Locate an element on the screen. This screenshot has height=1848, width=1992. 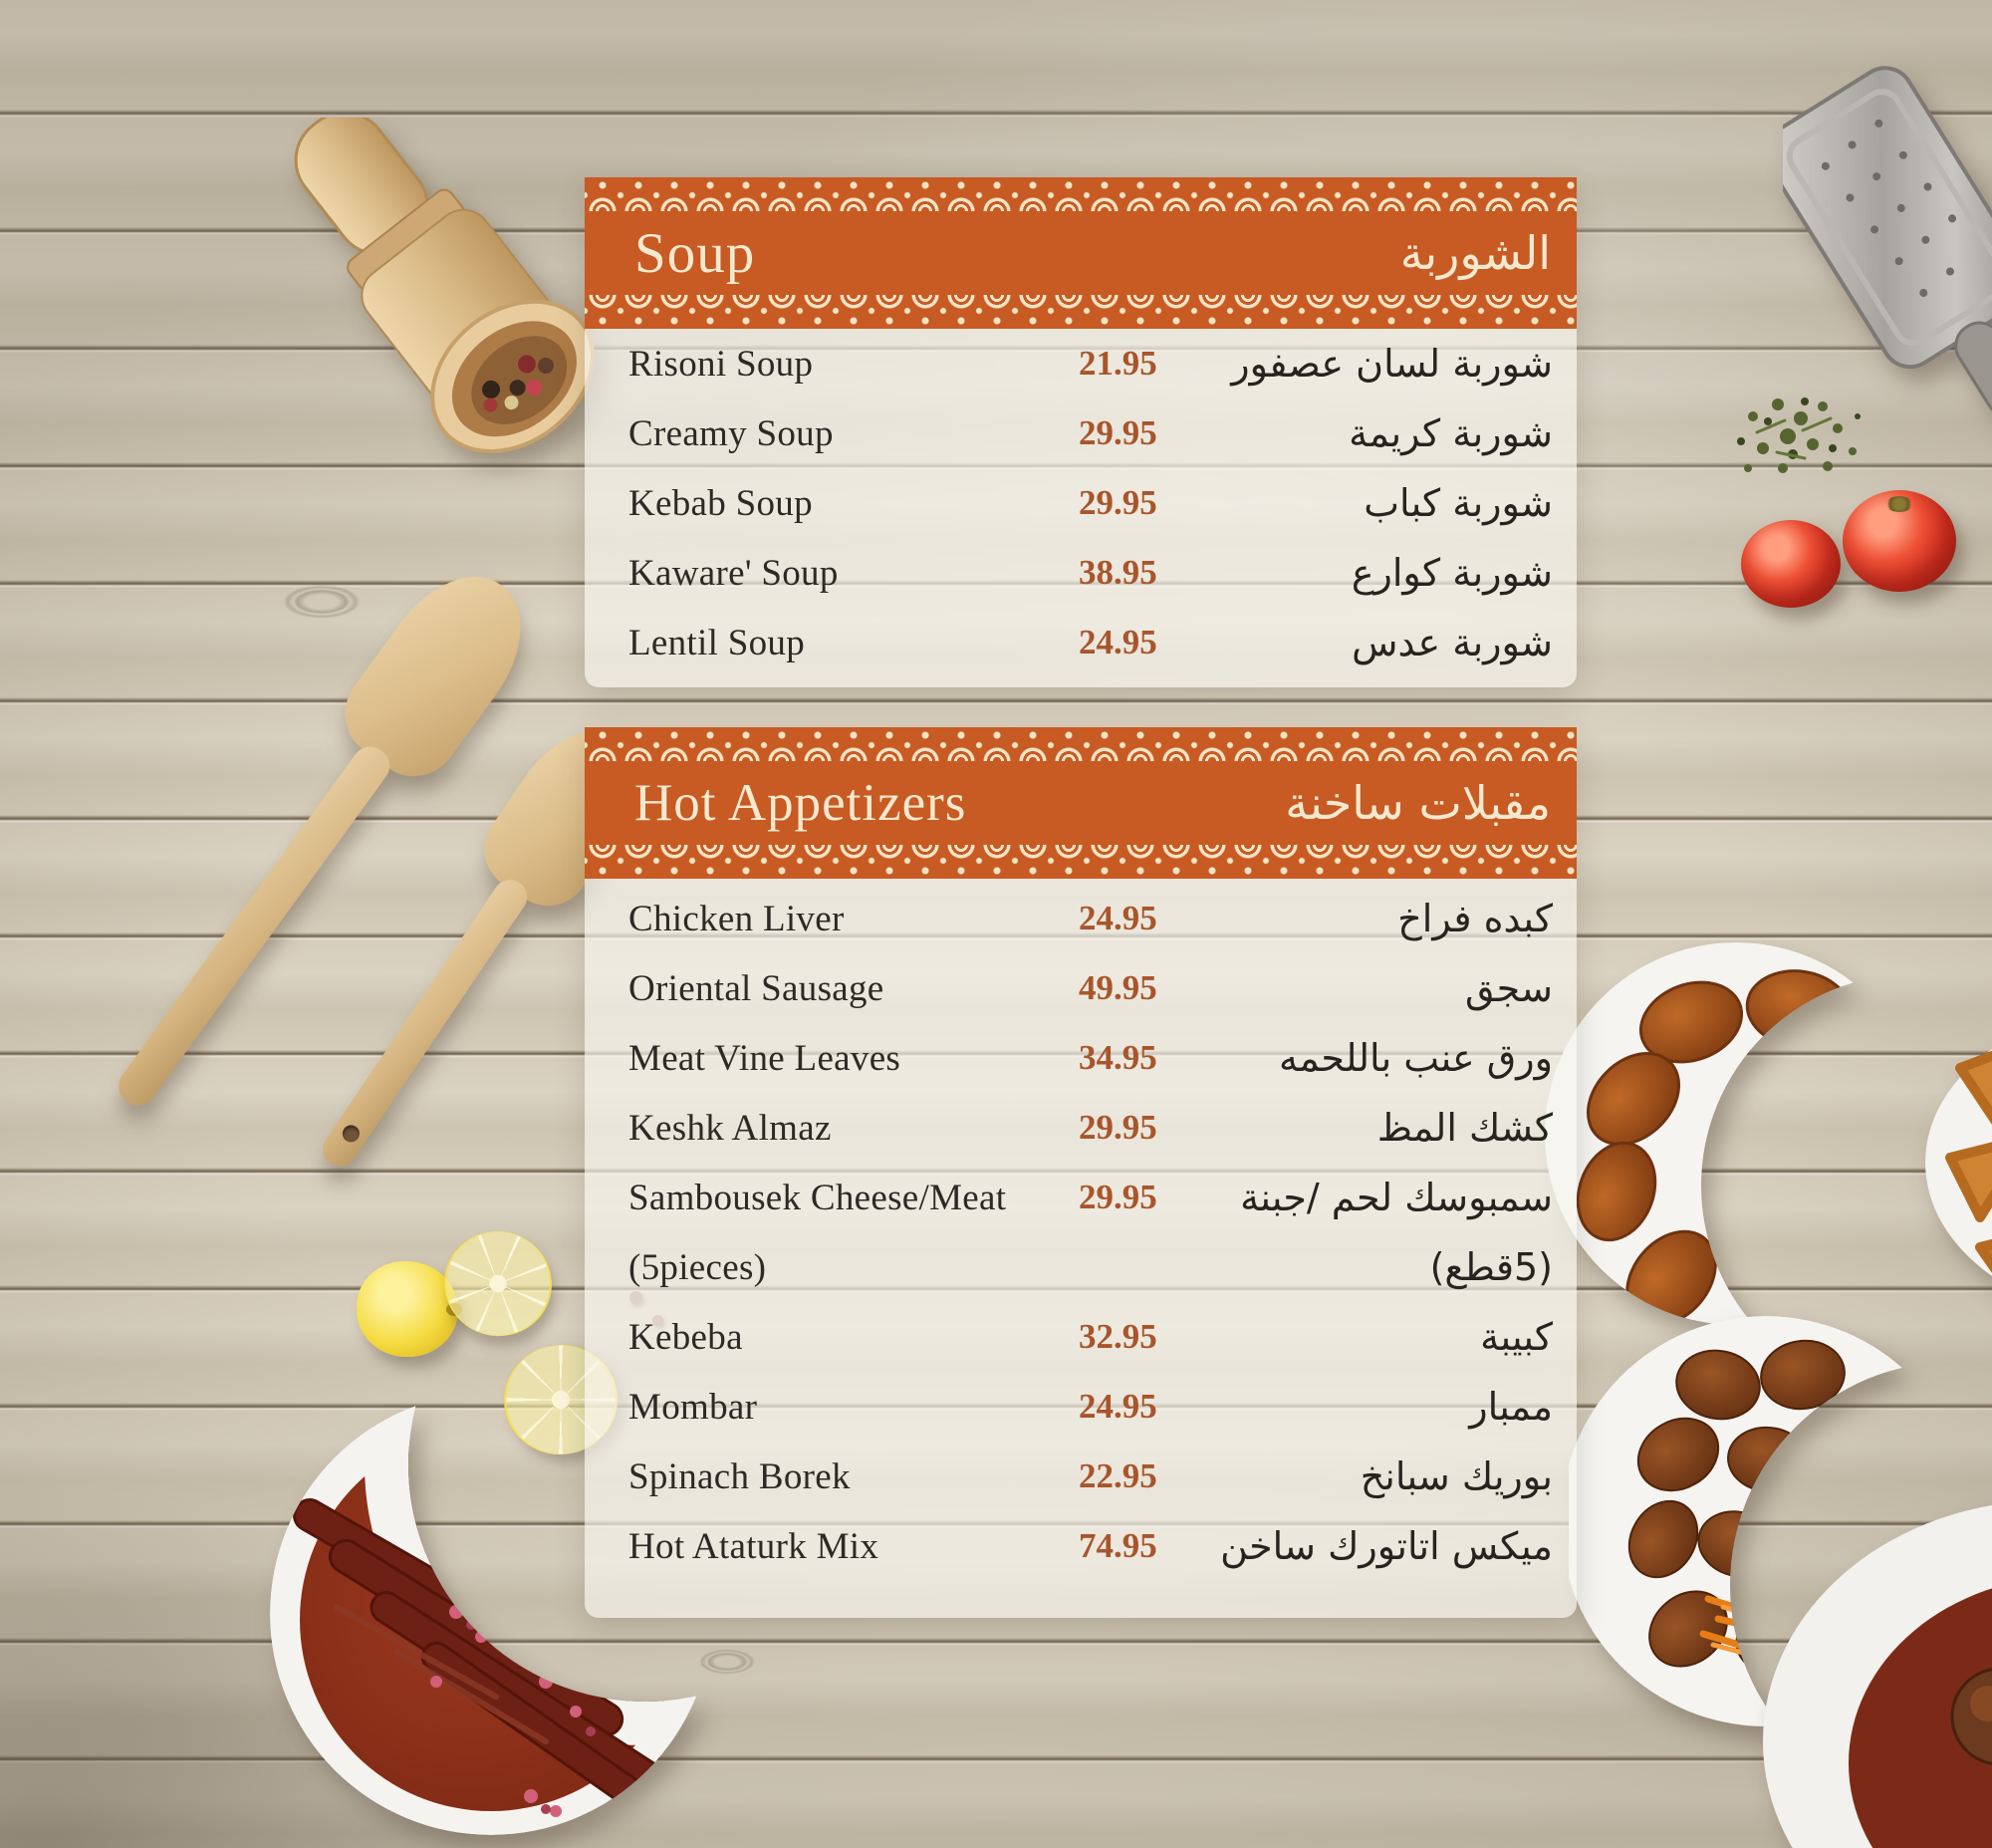
menu-item-row: Spinach Borek 22.95 بوريك سبانخ is located at coordinates (1081, 1477).